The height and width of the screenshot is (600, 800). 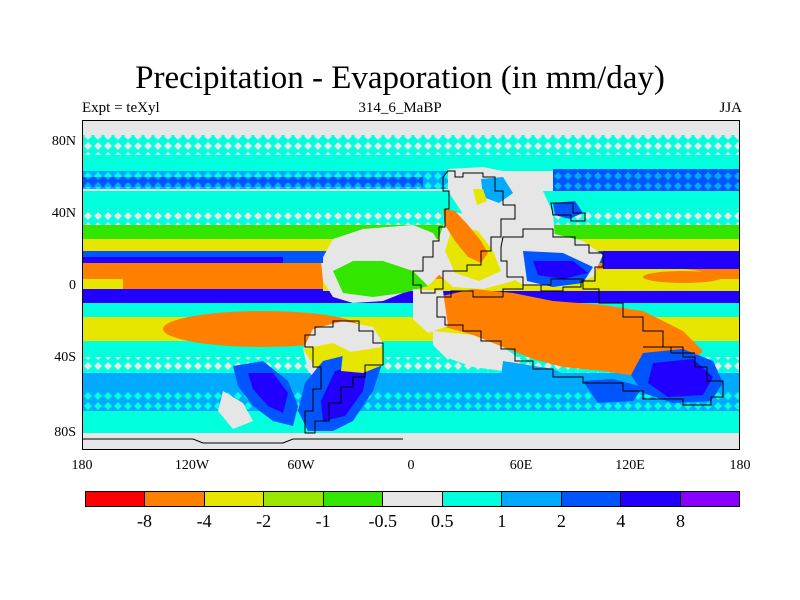 I want to click on colorbar, so click(x=412, y=499).